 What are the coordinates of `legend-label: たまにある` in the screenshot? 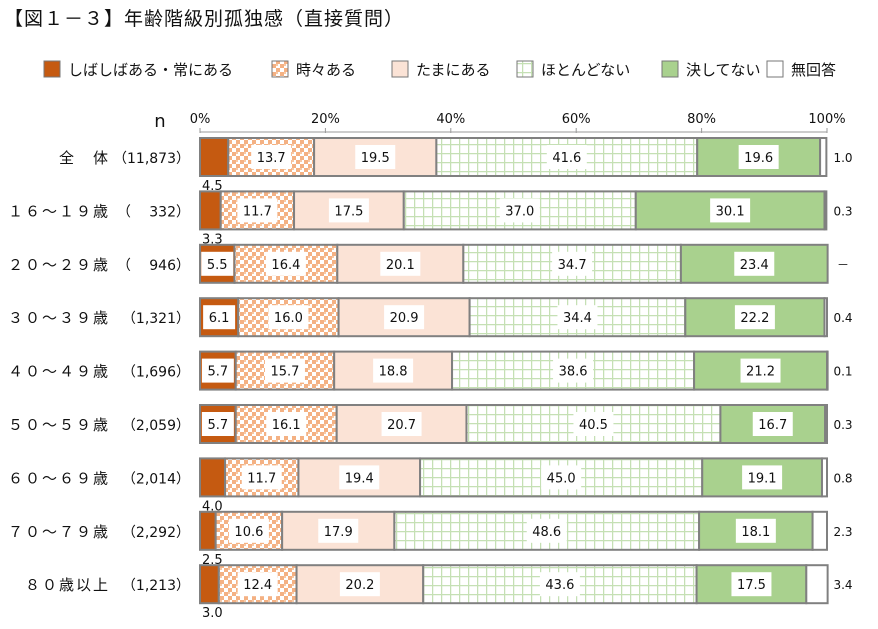 It's located at (453, 70).